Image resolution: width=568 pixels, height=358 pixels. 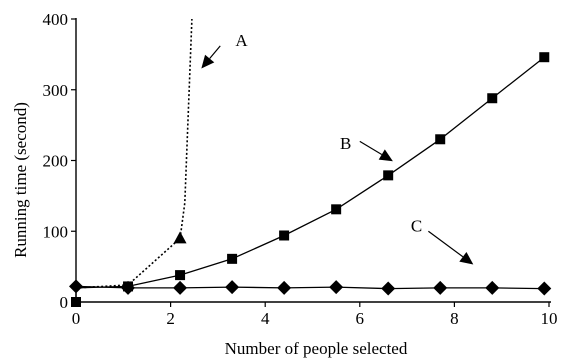 What do you see at coordinates (208, 61) in the screenshot?
I see `arrow-a-head` at bounding box center [208, 61].